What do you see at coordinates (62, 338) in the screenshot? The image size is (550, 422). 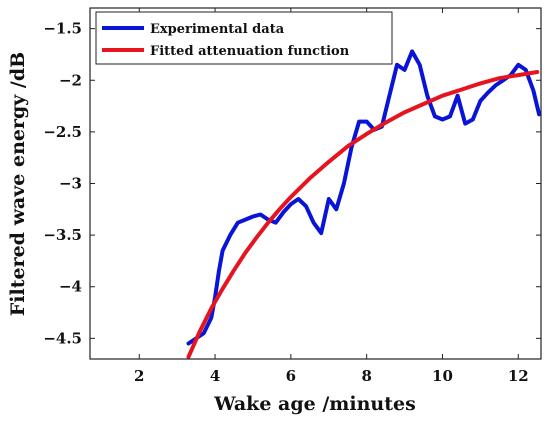 I see `y-tick-label: −4.5` at bounding box center [62, 338].